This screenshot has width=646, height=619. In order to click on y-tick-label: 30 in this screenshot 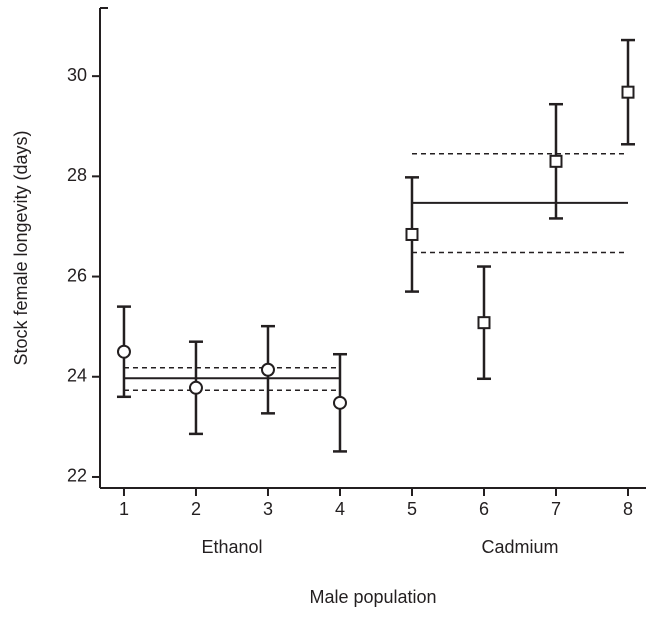, I will do `click(77, 75)`.